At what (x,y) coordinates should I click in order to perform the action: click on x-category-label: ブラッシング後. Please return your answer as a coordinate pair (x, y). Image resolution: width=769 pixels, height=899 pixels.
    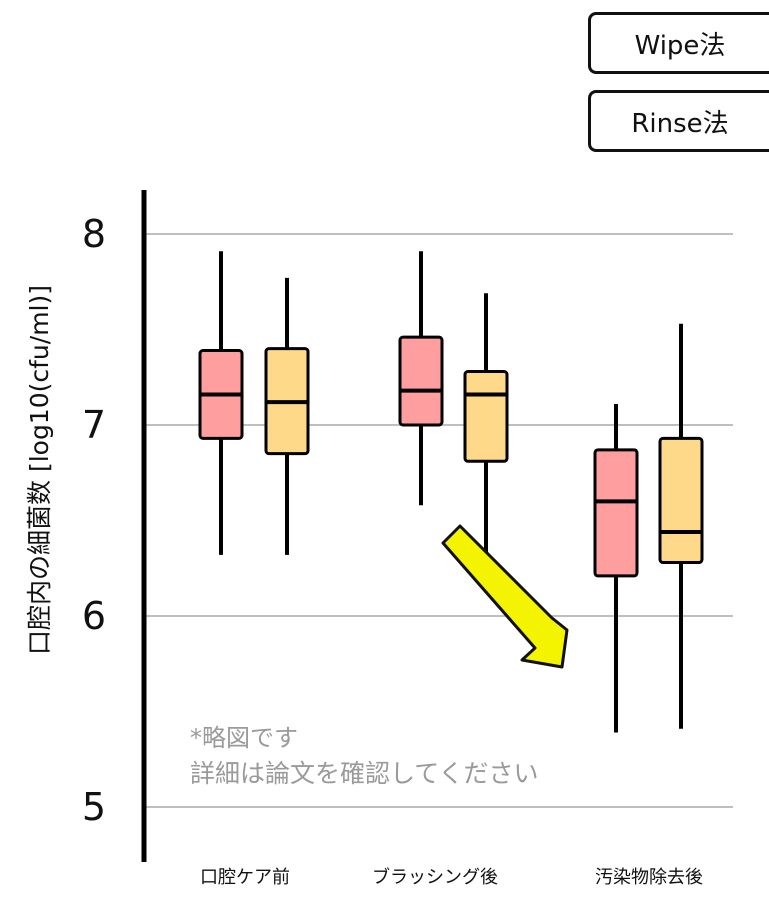
    Looking at the image, I should click on (435, 877).